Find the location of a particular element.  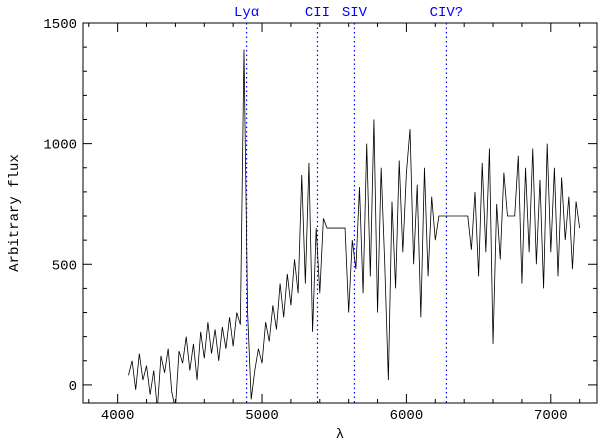

y-axis-label: Arbitrary flux is located at coordinates (15, 213).